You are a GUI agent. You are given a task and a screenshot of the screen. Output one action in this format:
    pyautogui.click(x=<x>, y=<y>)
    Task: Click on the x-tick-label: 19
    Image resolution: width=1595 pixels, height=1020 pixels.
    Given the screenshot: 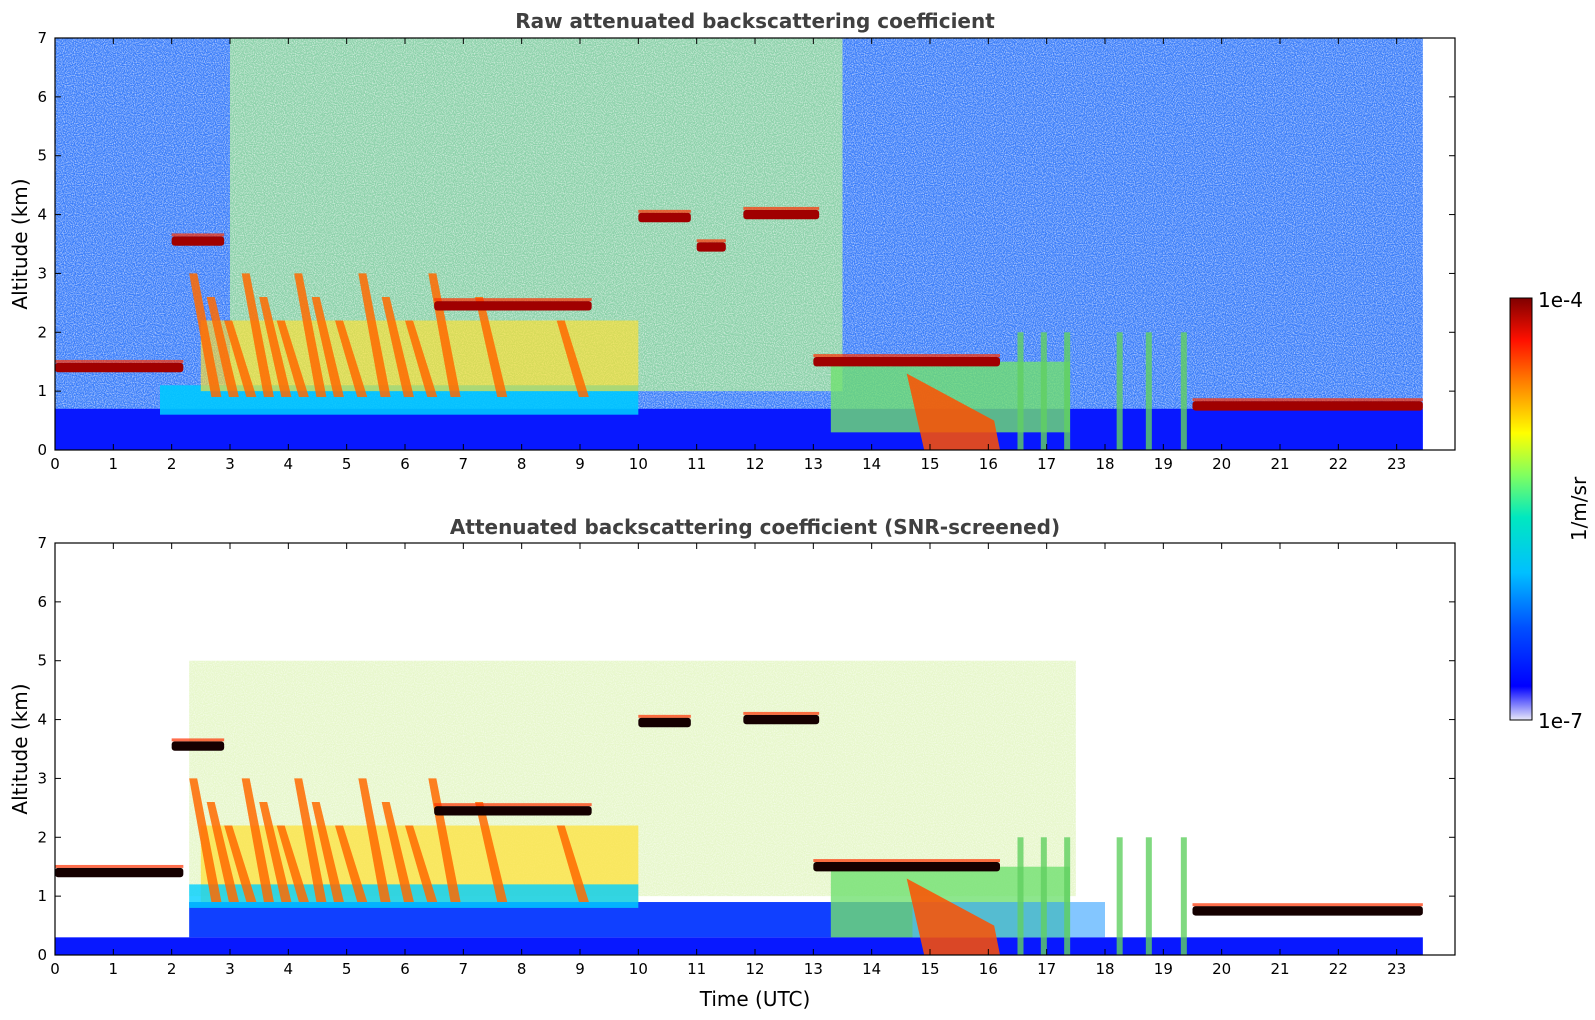 What is the action you would take?
    pyautogui.click(x=1163, y=464)
    